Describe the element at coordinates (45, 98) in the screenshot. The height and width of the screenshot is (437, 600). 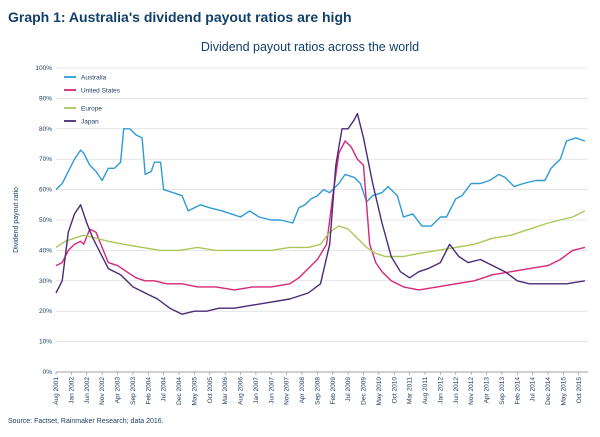
I see `y-tick-label: 90%` at that location.